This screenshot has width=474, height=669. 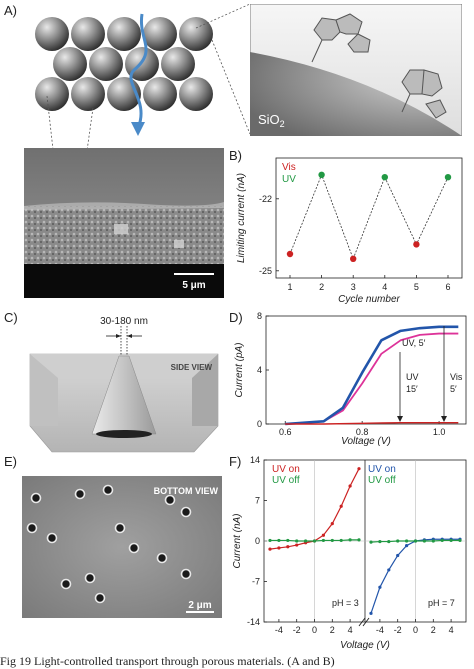 What do you see at coordinates (265, 271) in the screenshot?
I see `chart-b-ytick: -25` at bounding box center [265, 271].